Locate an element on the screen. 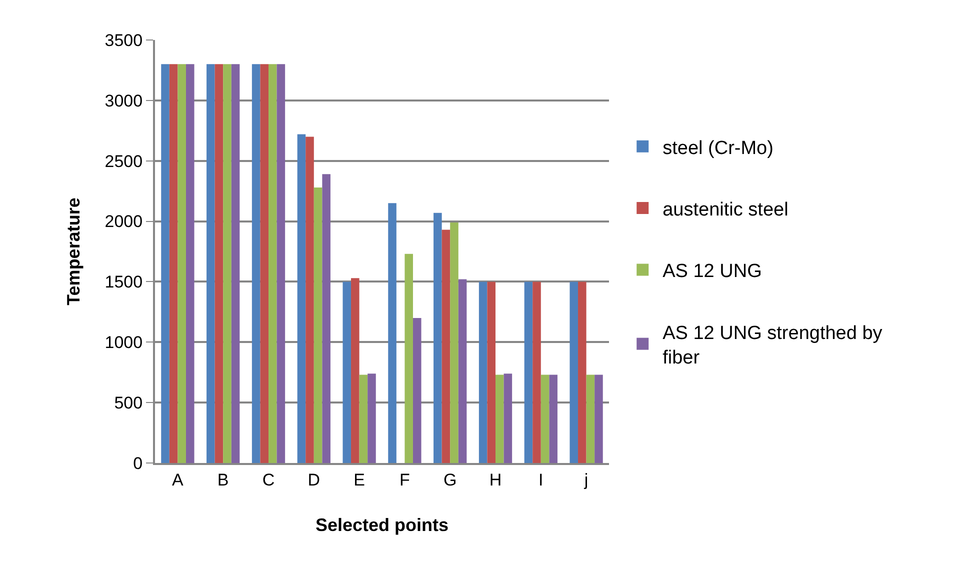 The height and width of the screenshot is (581, 964). x-tick-label: j is located at coordinates (585, 480).